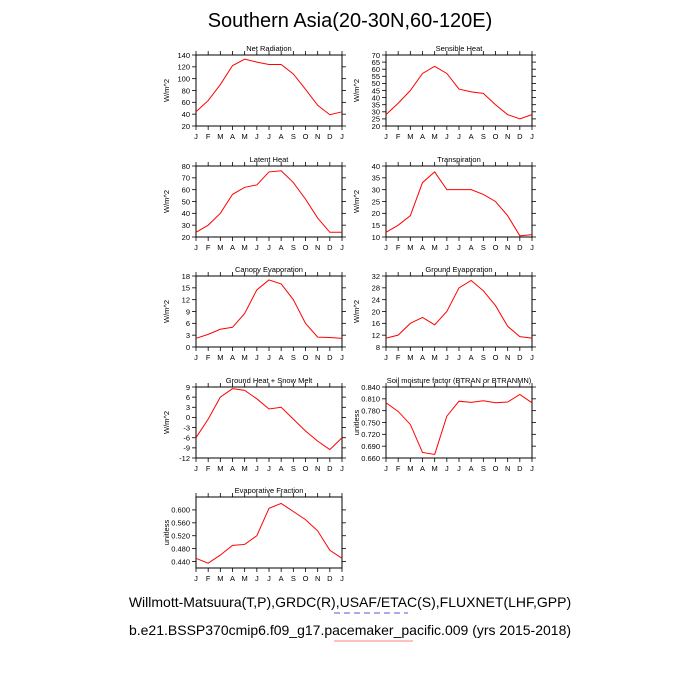 The width and height of the screenshot is (700, 700). Describe the element at coordinates (317, 136) in the screenshot. I see `panel-1-xtick-label: N` at that location.